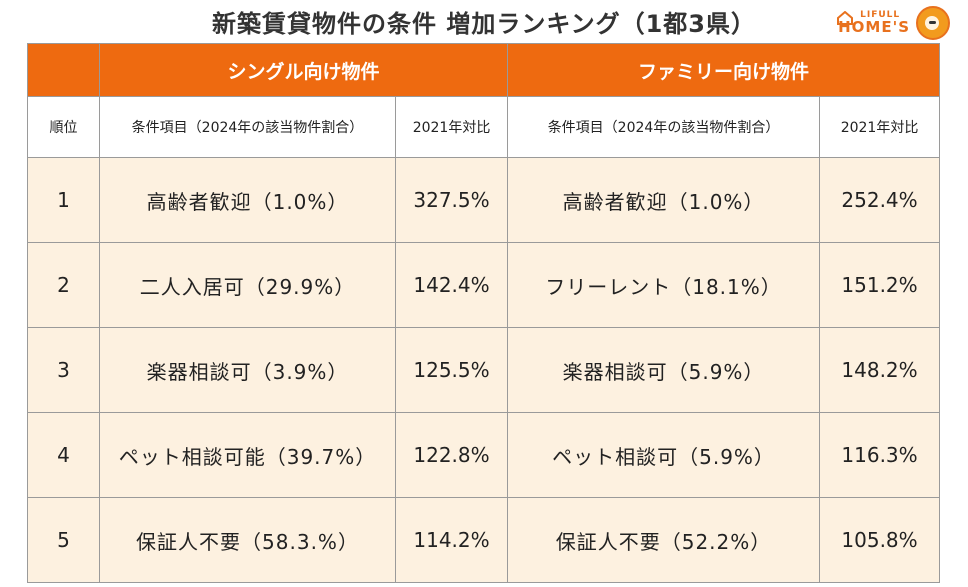 The width and height of the screenshot is (968, 587). I want to click on page-title: 新築賃貸物件の条件 増加ランキング（1都3県）, so click(484, 24).